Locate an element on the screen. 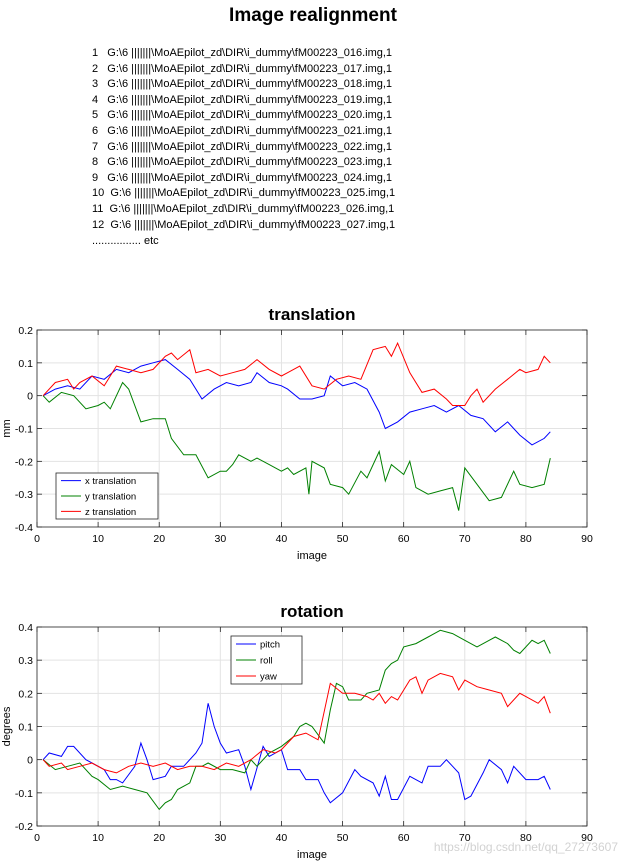  y-tick-label: 0.3 is located at coordinates (25, 661).